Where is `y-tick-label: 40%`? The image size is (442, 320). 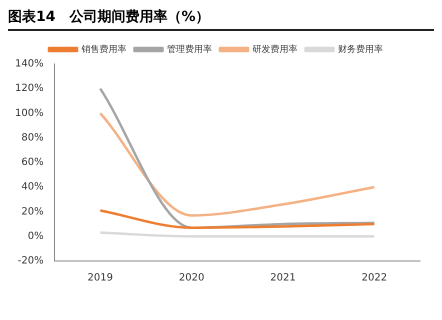 y-tick-label: 40% is located at coordinates (32, 187).